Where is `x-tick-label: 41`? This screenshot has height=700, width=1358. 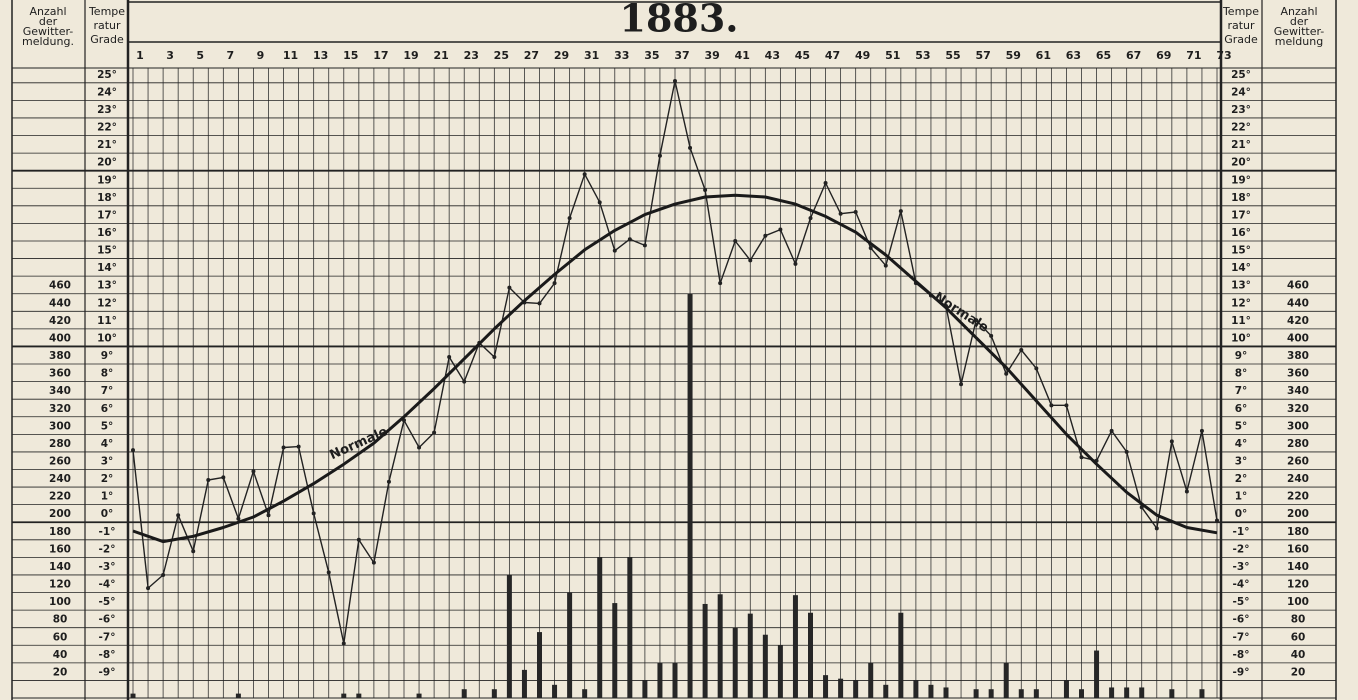 x-tick-label: 41 is located at coordinates (742, 55).